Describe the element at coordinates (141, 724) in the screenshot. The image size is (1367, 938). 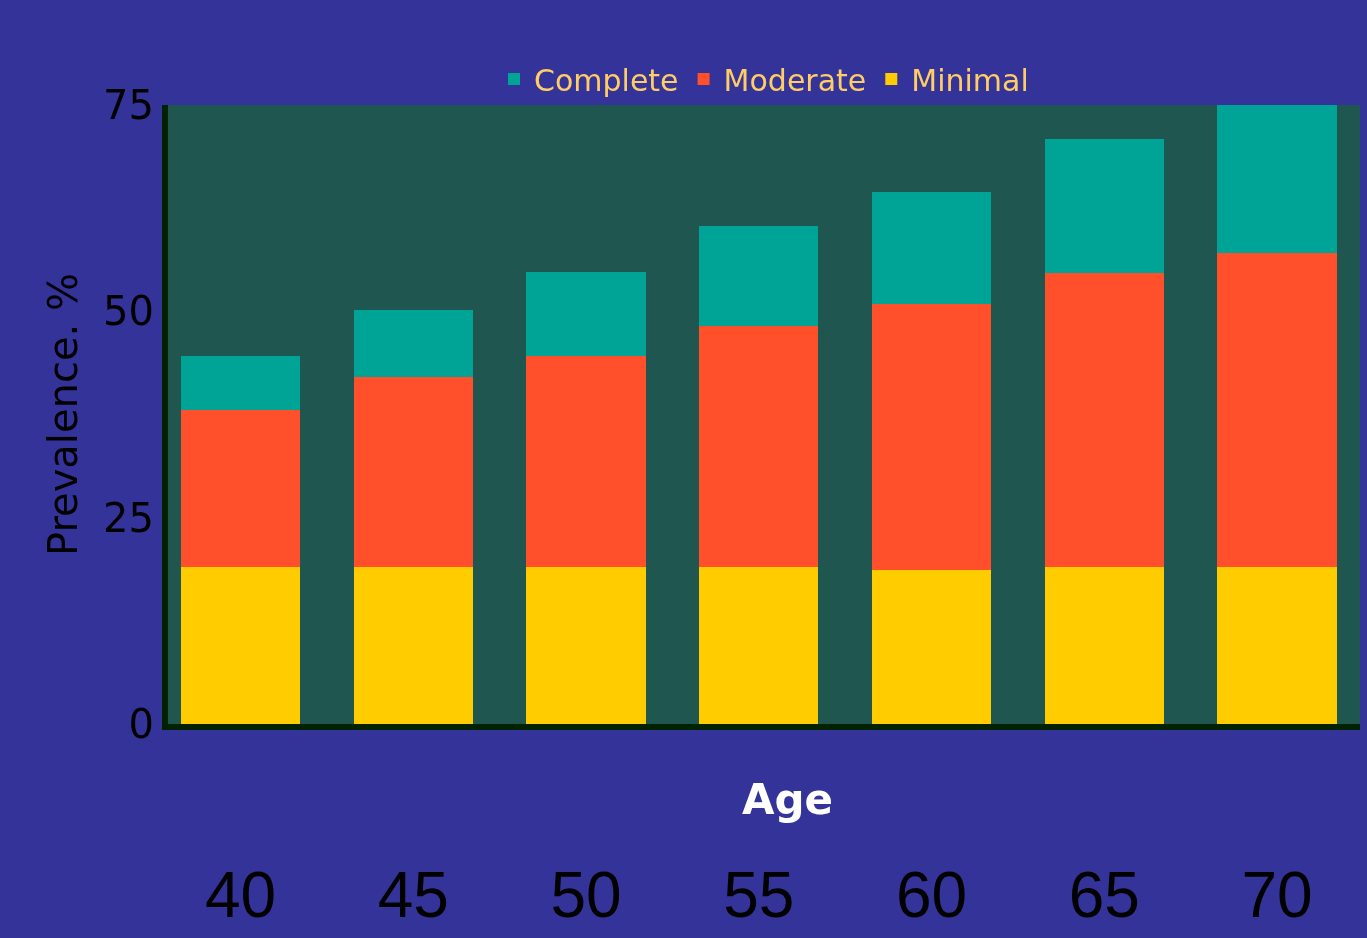
I see `y-tick-label: 0` at that location.